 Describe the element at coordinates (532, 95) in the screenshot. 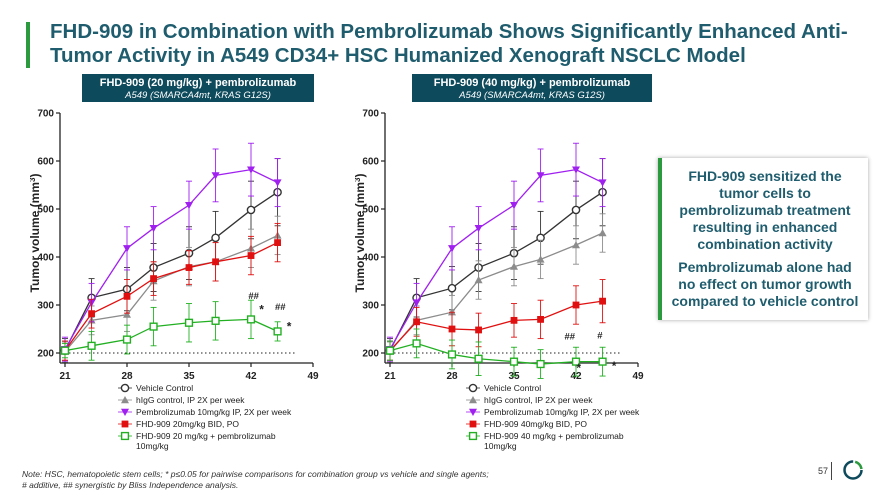

I see `chart-2-header-subtitle: A549 (SMARCA4mt, KRAS G12S)` at that location.